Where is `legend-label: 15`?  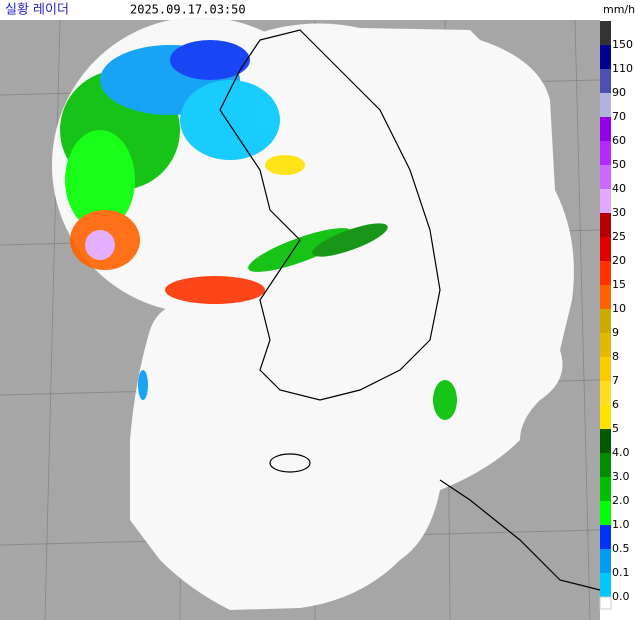 legend-label: 15 is located at coordinates (619, 284).